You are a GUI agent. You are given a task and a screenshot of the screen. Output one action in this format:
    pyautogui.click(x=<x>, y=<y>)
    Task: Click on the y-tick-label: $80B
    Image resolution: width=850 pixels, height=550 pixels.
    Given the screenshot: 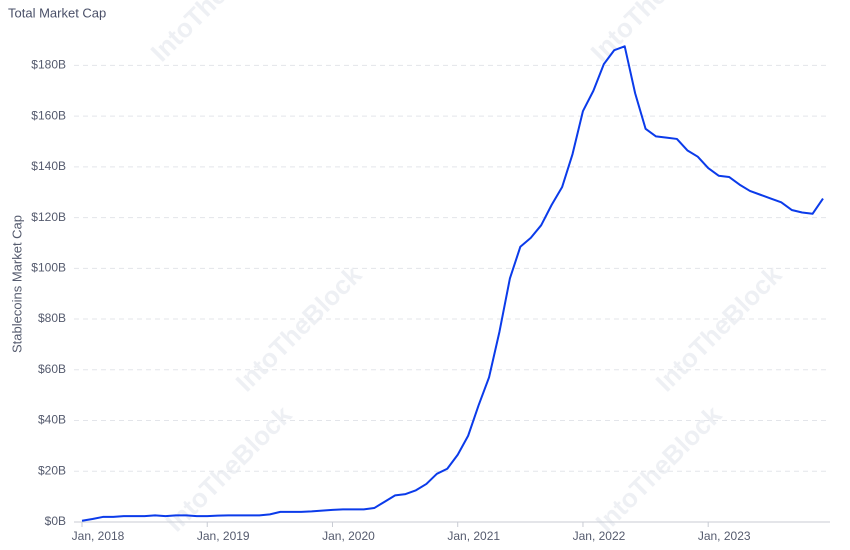 What is the action you would take?
    pyautogui.click(x=52, y=318)
    